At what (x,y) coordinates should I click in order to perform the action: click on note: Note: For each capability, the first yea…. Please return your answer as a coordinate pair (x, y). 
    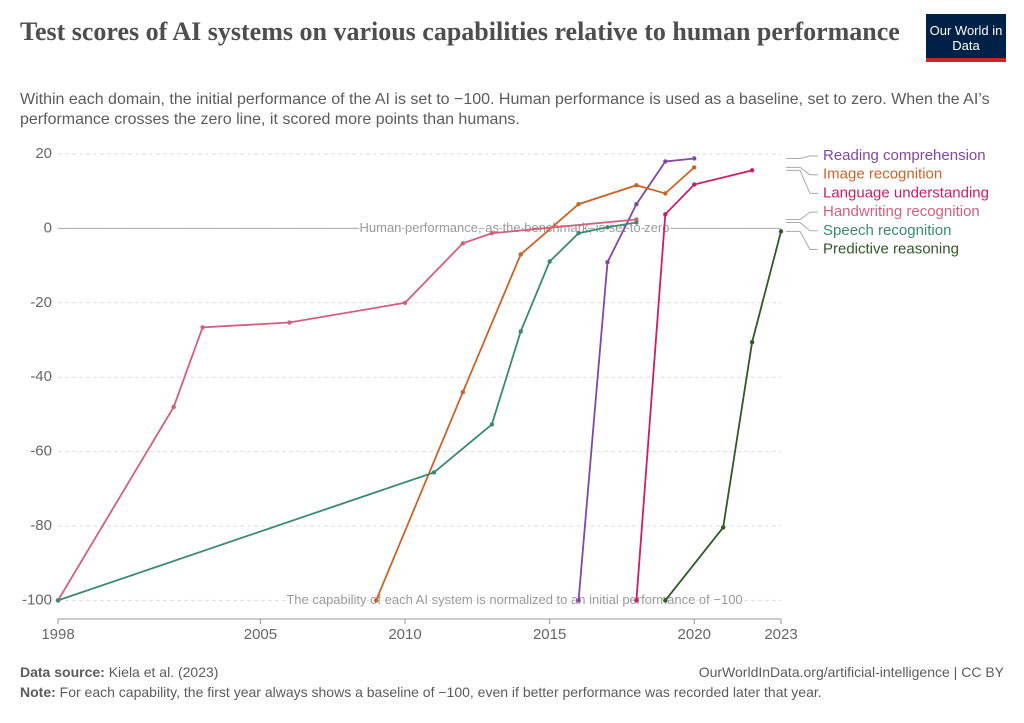
    Looking at the image, I should click on (421, 692).